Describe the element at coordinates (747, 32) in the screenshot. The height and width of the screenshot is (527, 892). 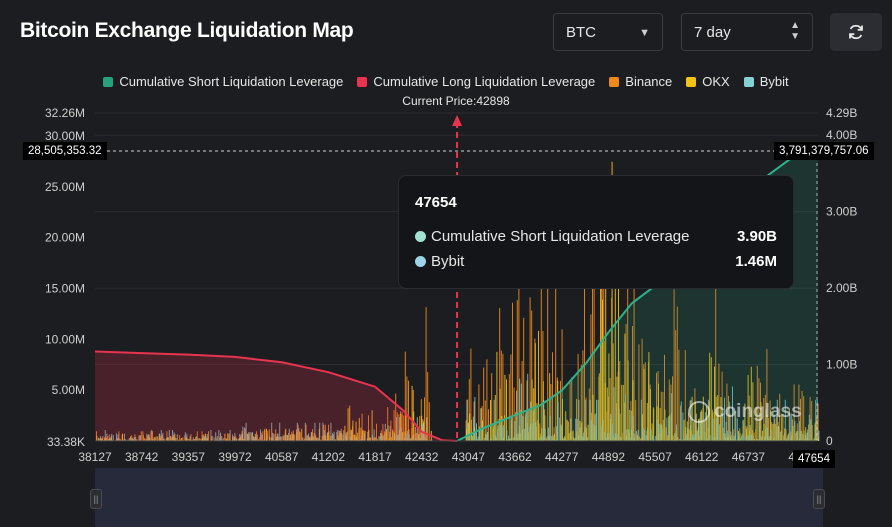
I see `range-select: 7 day ▲ ▼` at that location.